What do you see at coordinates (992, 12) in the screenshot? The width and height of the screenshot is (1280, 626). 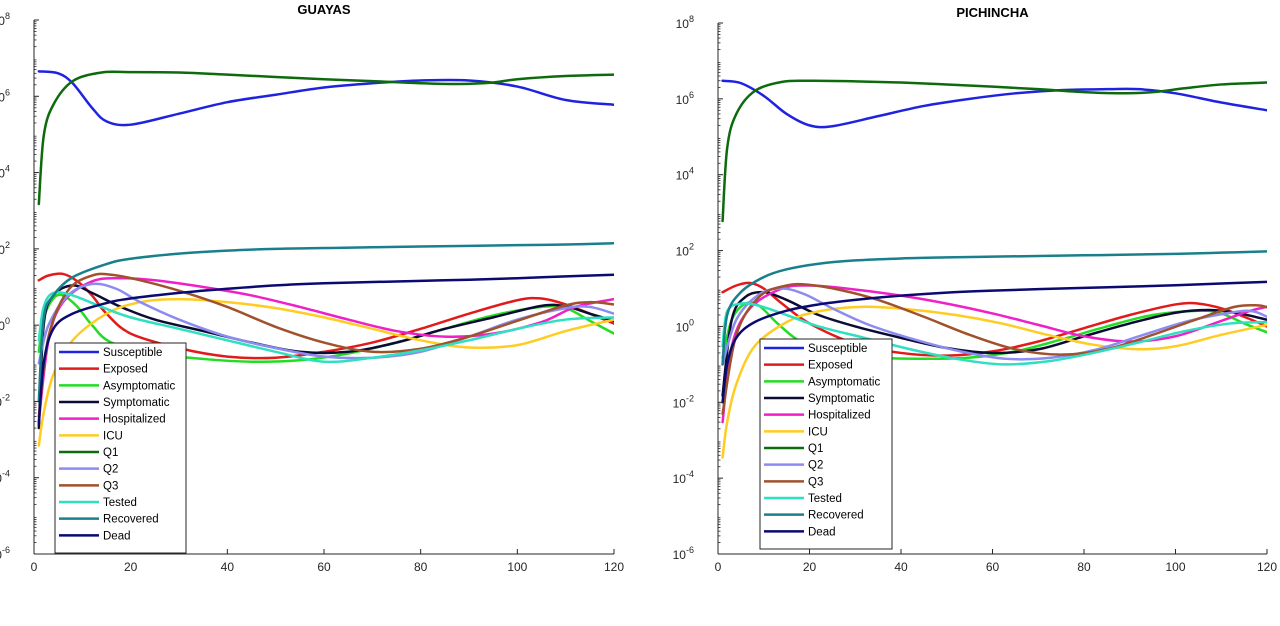 I see `chart-title: PICHINCHA` at bounding box center [992, 12].